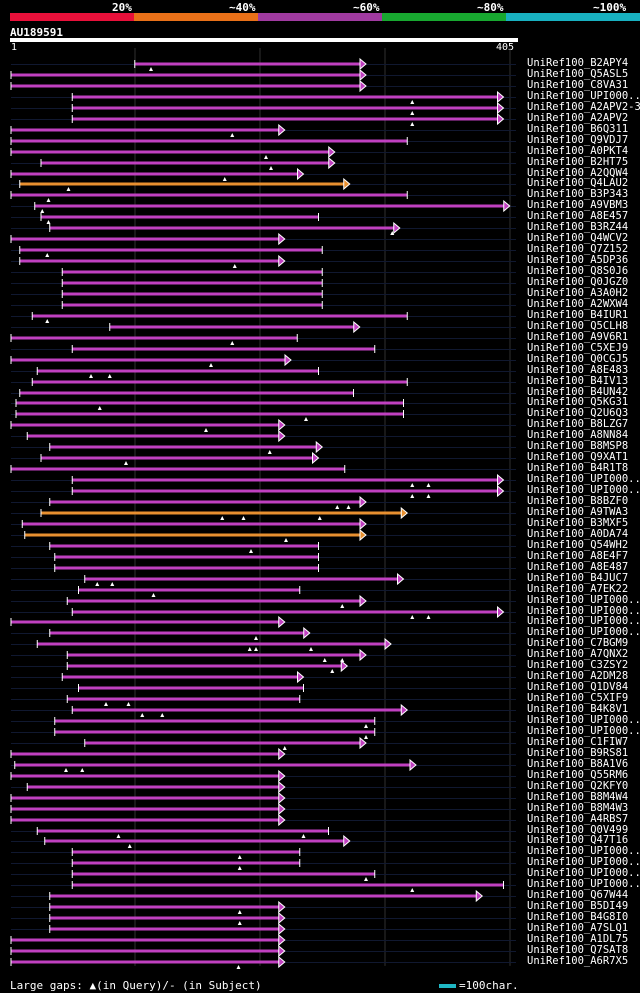 The image size is (640, 993). I want to click on hit-label-link: UniRef100_A0PKT4, so click(578, 151).